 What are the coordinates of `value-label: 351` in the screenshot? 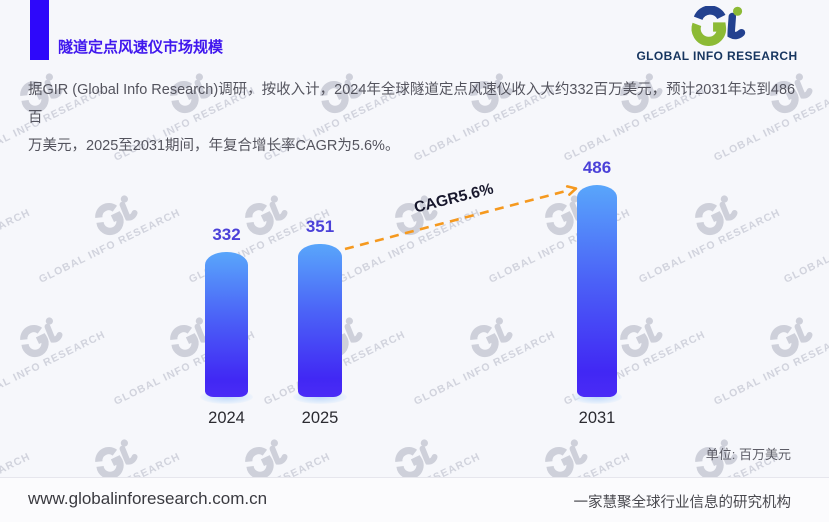 It's located at (320, 226).